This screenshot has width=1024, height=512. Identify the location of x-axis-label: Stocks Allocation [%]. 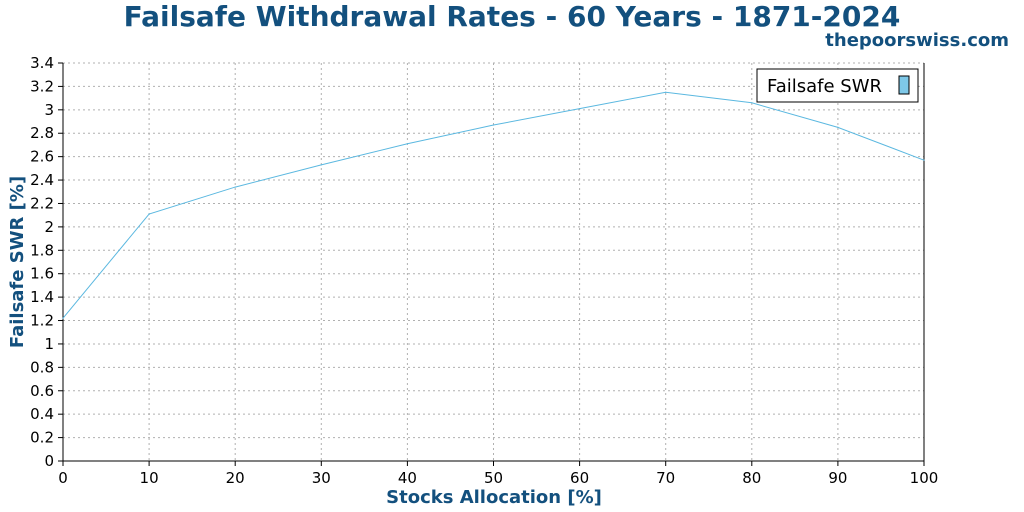
(494, 497).